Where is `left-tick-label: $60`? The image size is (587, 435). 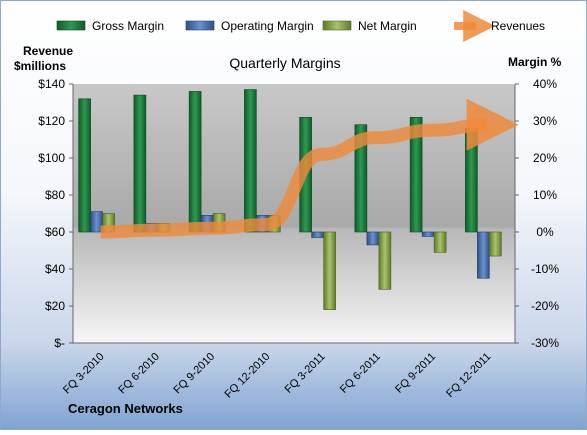
left-tick-label: $60 is located at coordinates (55, 232).